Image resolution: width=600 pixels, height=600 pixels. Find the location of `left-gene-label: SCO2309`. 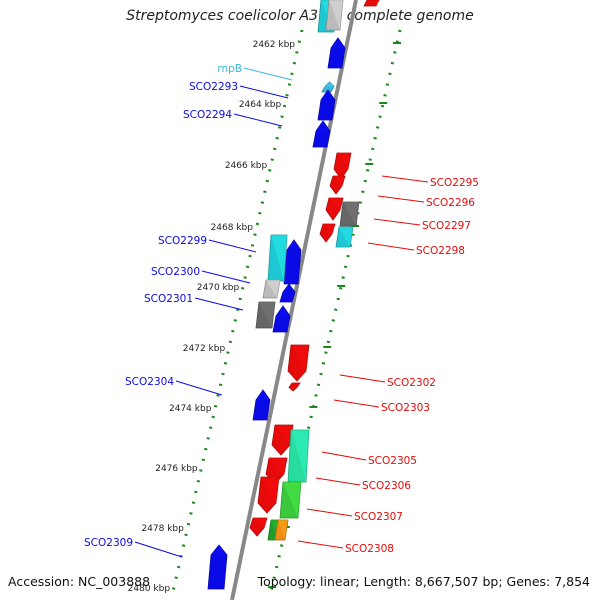

left-gene-label: SCO2309 is located at coordinates (108, 543).